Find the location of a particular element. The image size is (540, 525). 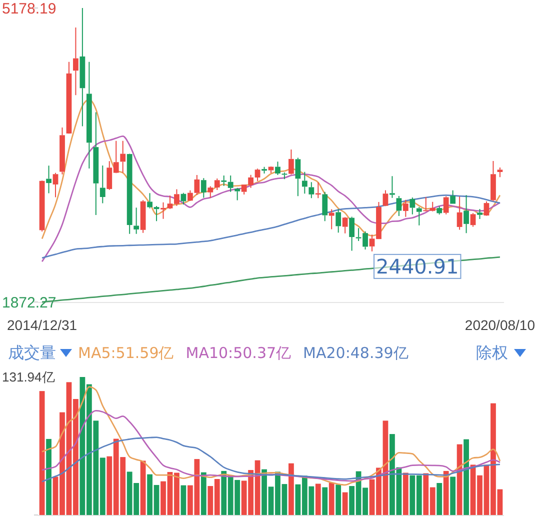

x-tick-label: 2020/08/10 is located at coordinates (500, 325).